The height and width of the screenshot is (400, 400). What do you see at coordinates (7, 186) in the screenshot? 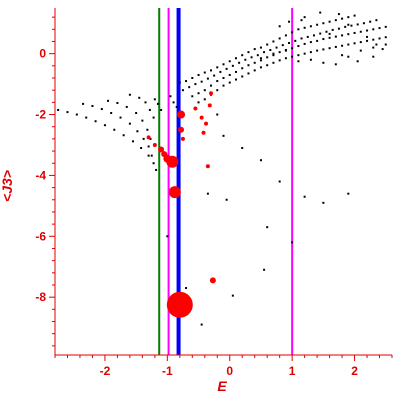
I see `y-axis-title: <J3>` at bounding box center [7, 186].